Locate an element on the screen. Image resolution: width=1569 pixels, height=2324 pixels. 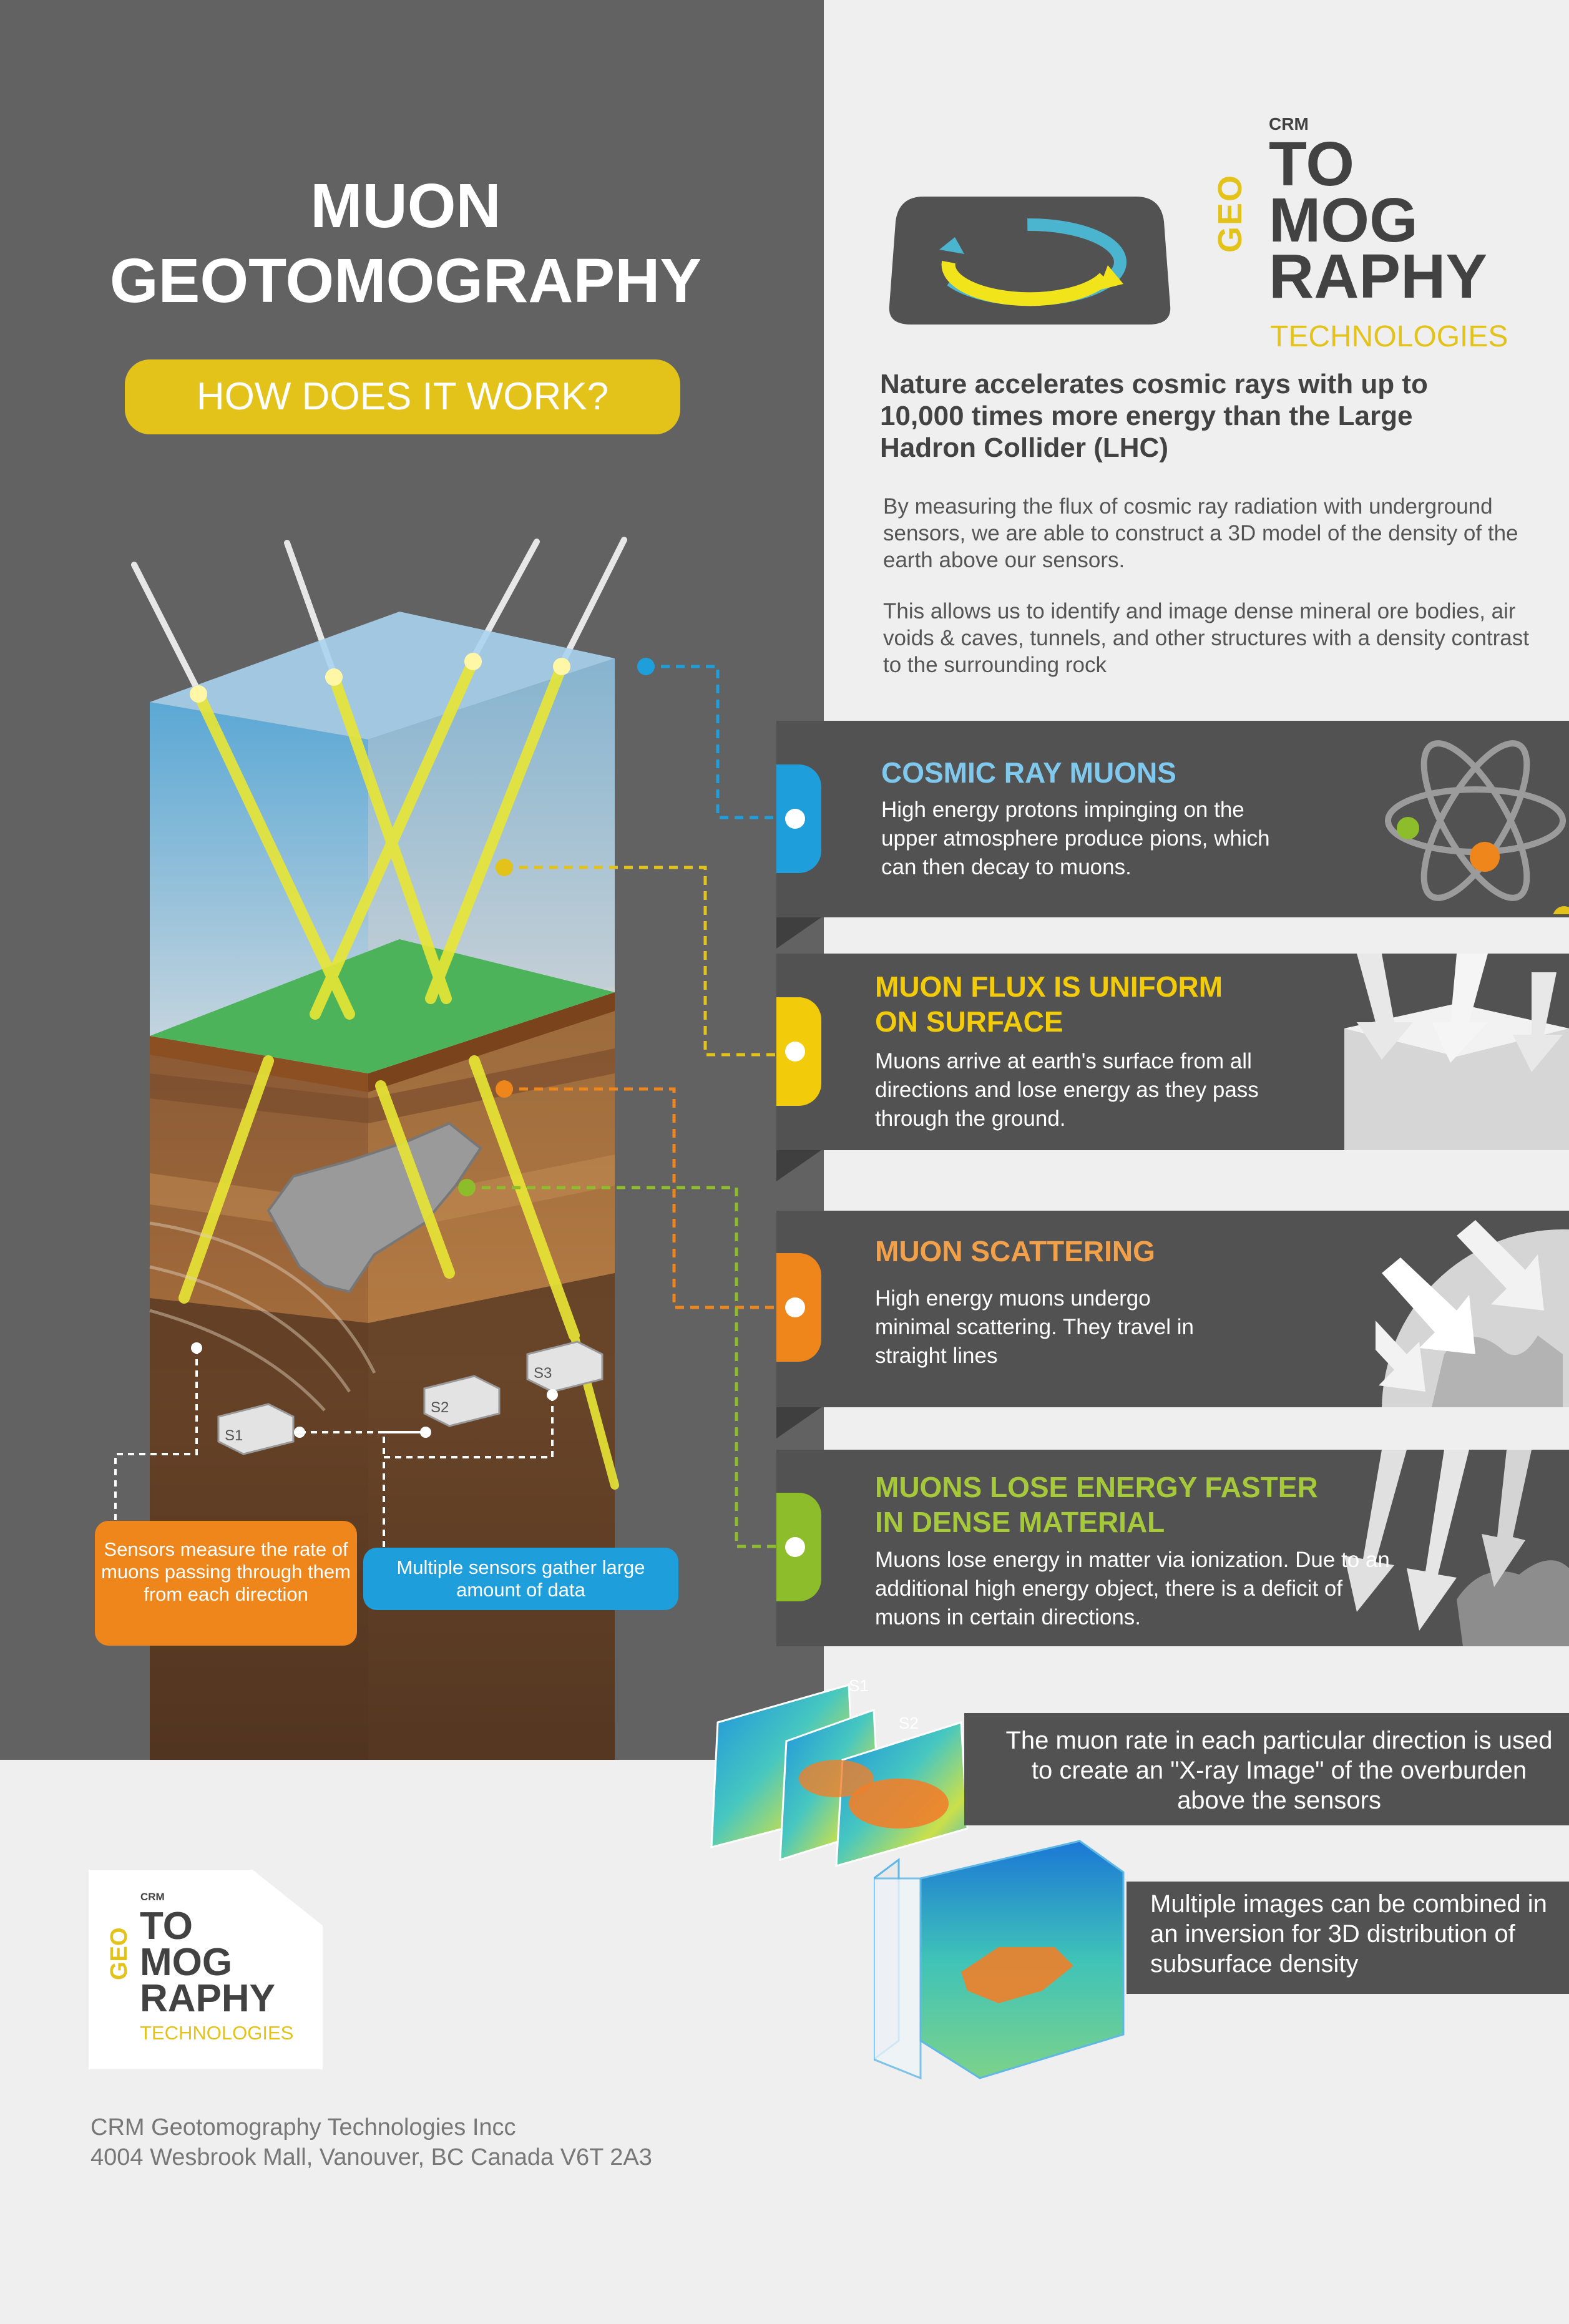
logo-line-to: TO is located at coordinates (1312, 164).